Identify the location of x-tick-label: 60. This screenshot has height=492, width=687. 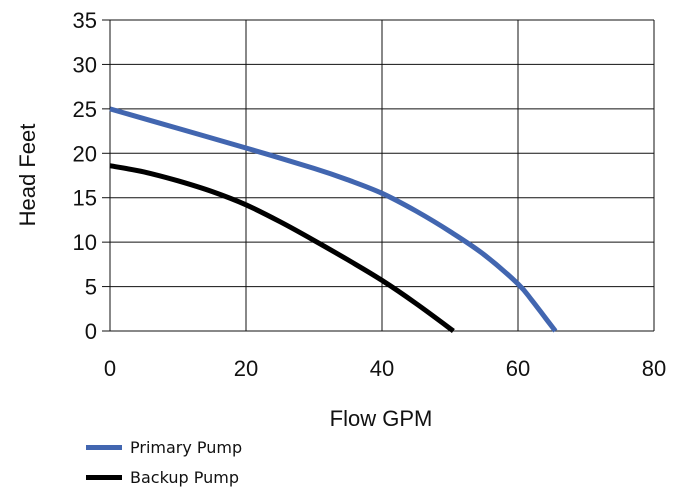
(518, 368).